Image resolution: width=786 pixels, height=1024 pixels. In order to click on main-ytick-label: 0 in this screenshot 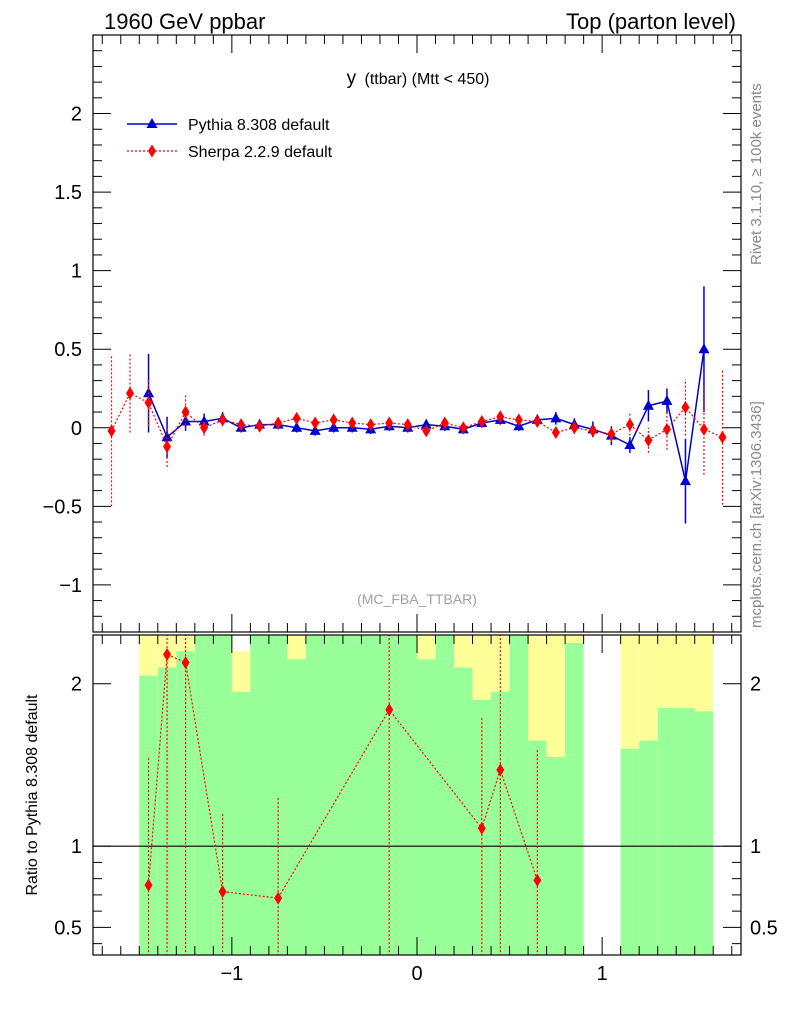, I will do `click(76, 429)`.